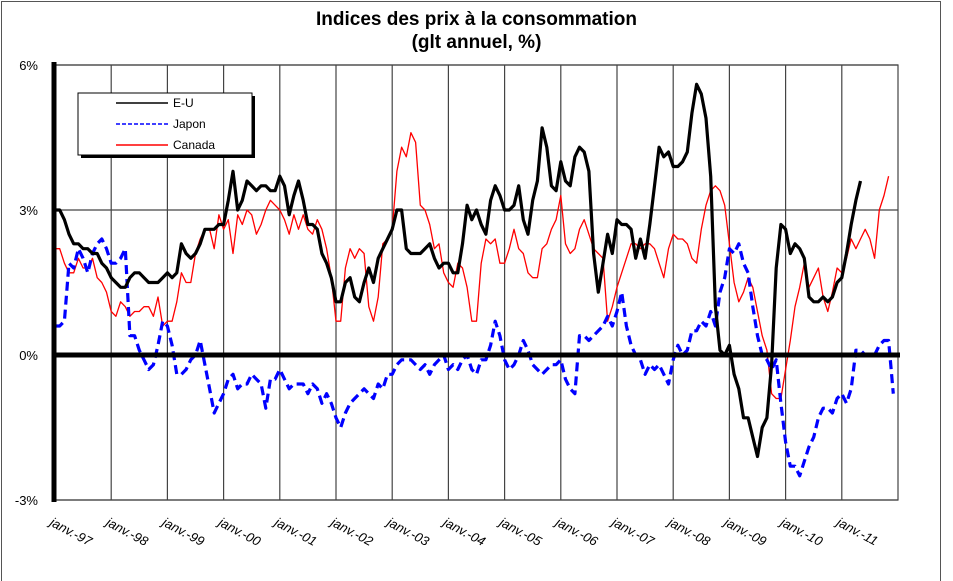 This screenshot has height=581, width=953. What do you see at coordinates (194, 145) in the screenshot?
I see `legend-label: Canada` at bounding box center [194, 145].